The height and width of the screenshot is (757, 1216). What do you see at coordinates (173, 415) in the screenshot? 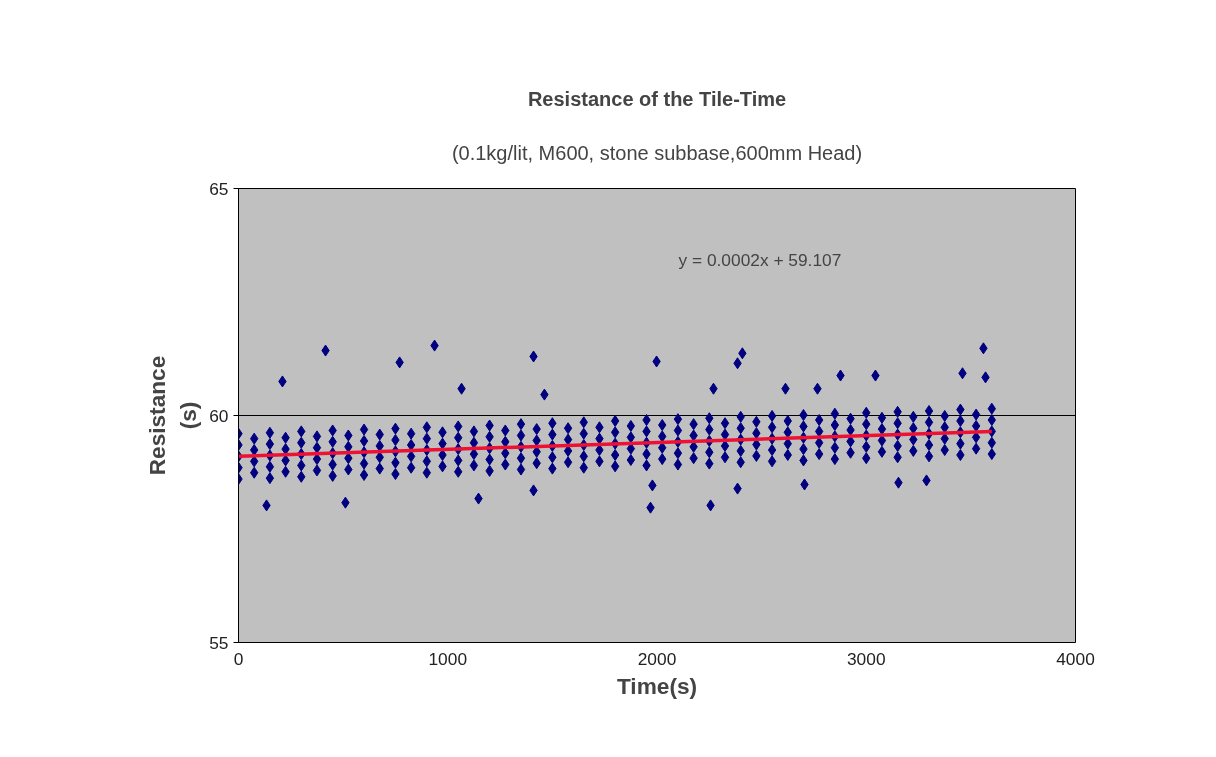
I see `y-axis-title: Resistance (s)` at bounding box center [173, 415].